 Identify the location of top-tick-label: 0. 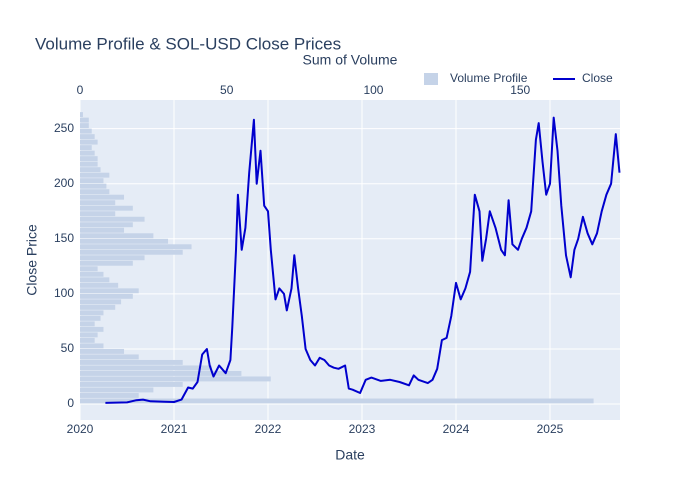
(80, 90).